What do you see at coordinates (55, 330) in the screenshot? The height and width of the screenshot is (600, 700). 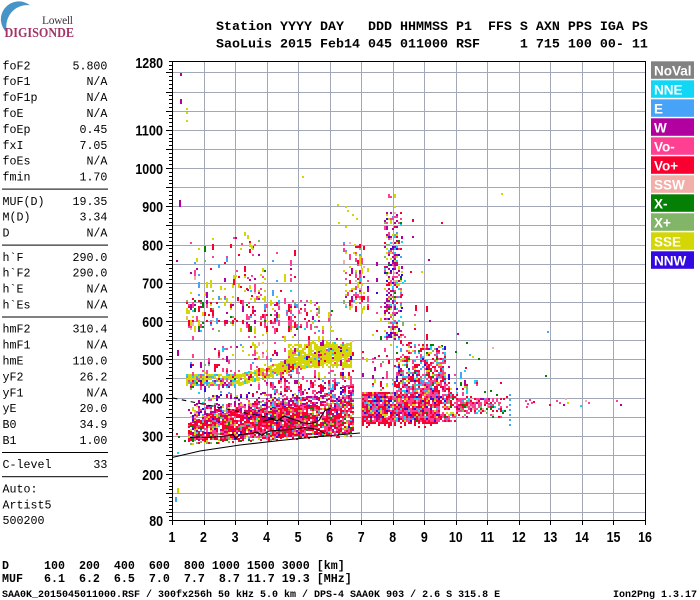 I see `svg-text: hmF2 310.4` at bounding box center [55, 330].